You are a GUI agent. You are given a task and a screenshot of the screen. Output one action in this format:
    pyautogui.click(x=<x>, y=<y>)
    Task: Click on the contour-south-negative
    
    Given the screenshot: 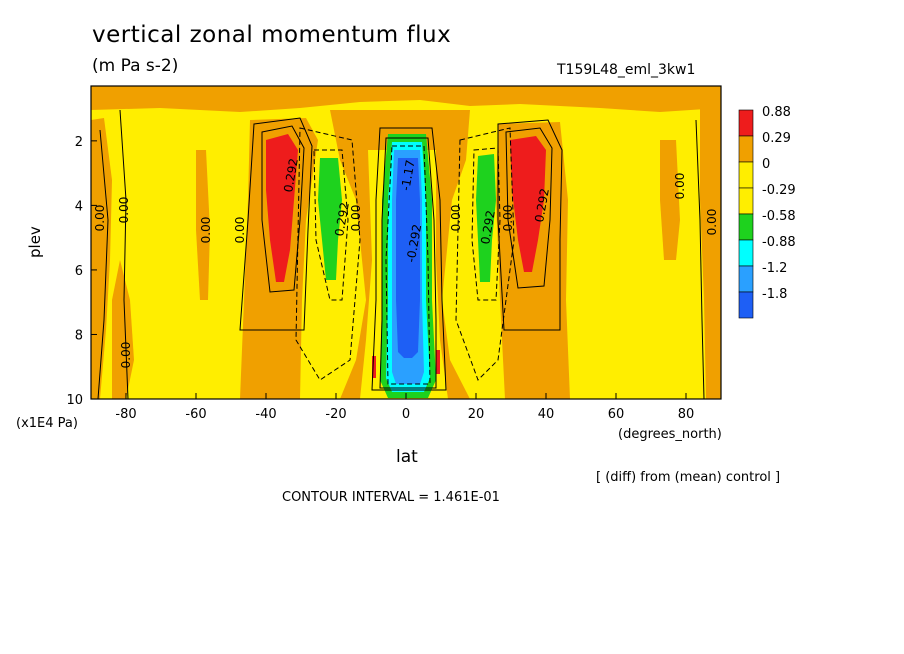 What is the action you would take?
    pyautogui.click(x=328, y=254)
    